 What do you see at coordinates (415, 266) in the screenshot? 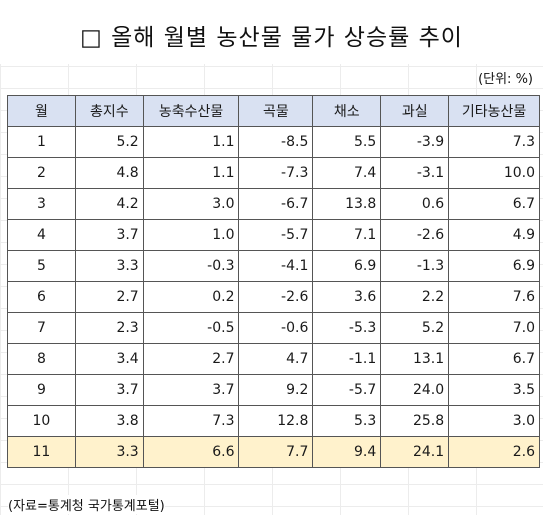
I see `cell-fruit: -1.3` at bounding box center [415, 266].